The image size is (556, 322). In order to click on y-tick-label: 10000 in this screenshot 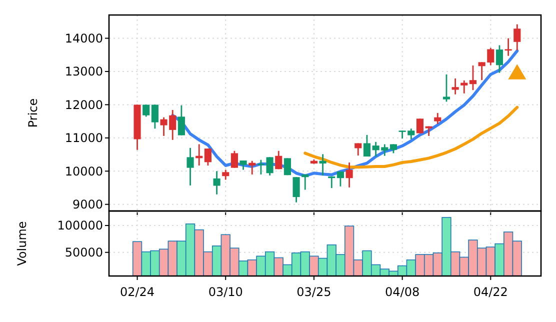, I will do `click(83, 171)`.